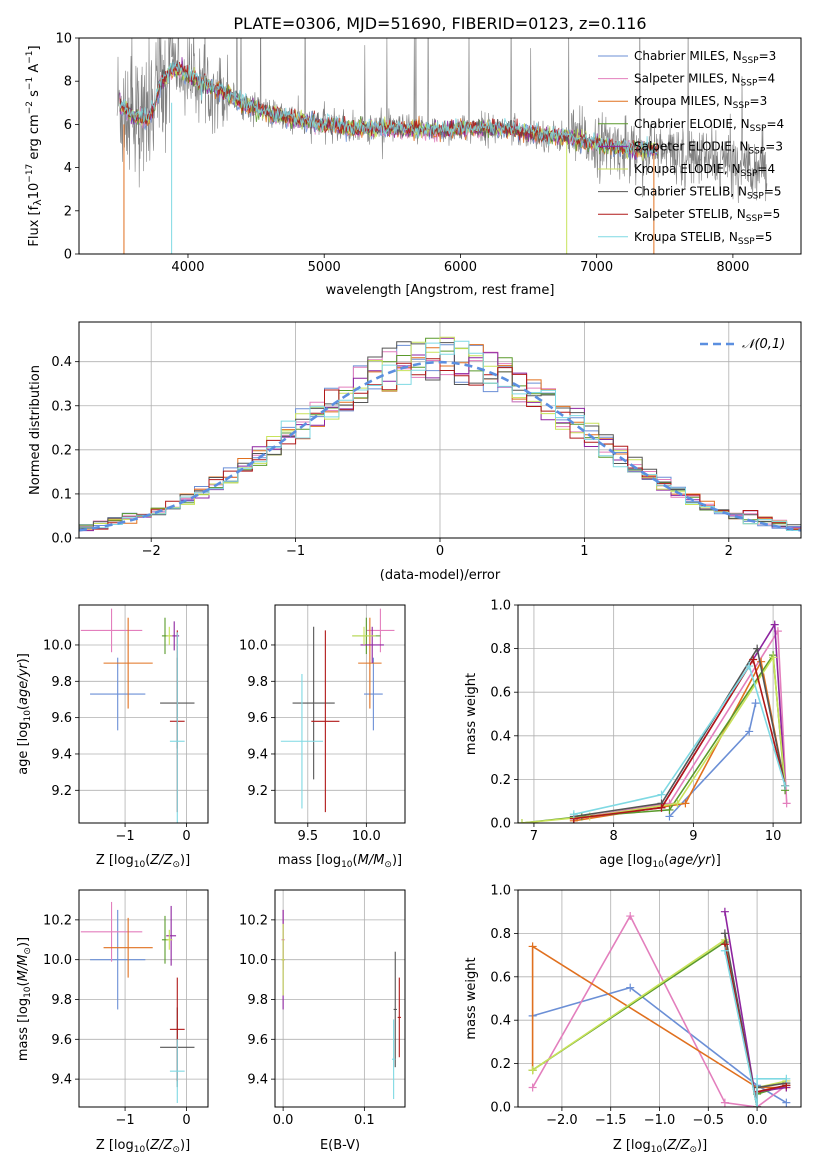 Image resolution: width=819 pixels, height=1170 pixels. I want to click on legend-entry: Kroupa ELODIE, NSSP=4, so click(704, 170).